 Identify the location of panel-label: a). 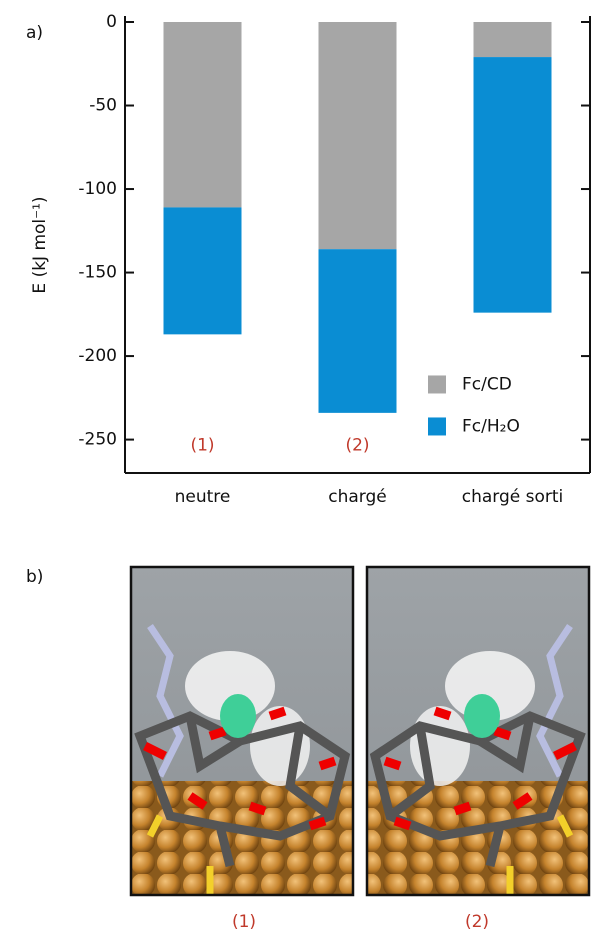
(34, 33).